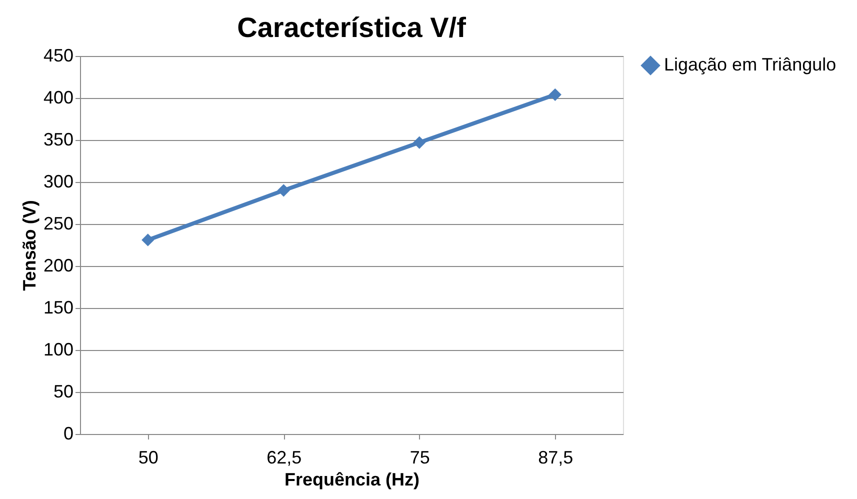 This screenshot has width=857, height=499. Describe the element at coordinates (420, 458) in the screenshot. I see `x-tick-label: 75` at that location.